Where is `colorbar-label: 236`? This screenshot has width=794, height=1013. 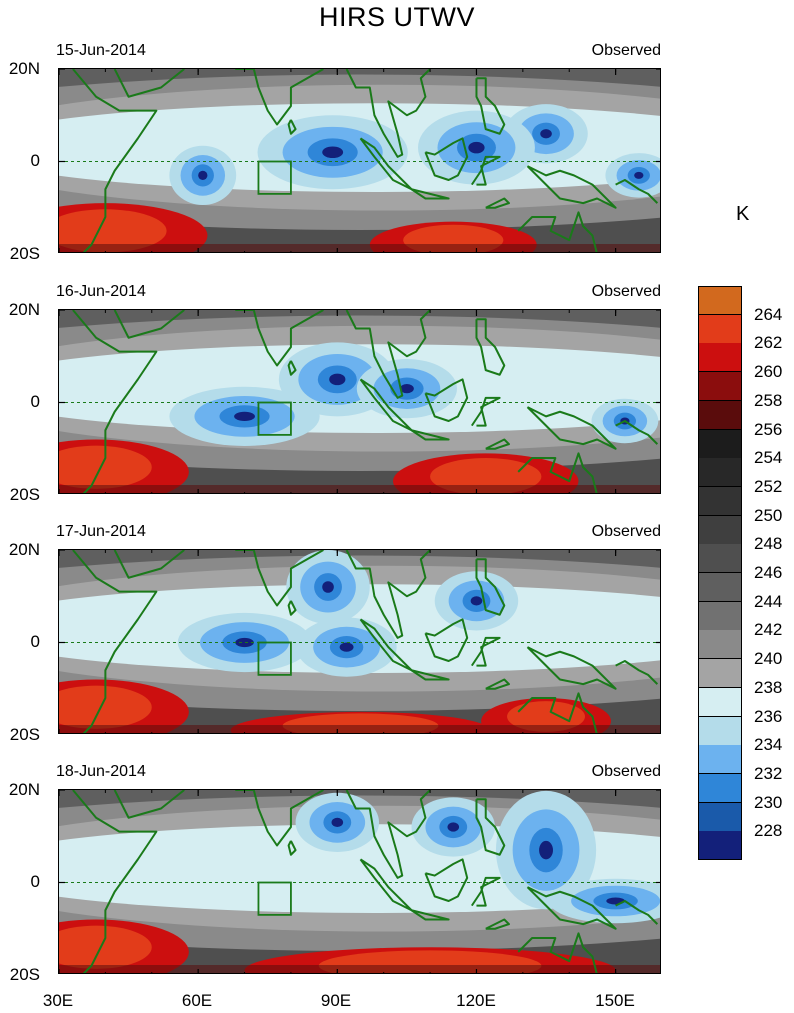
colorbar-label: 236 is located at coordinates (768, 716).